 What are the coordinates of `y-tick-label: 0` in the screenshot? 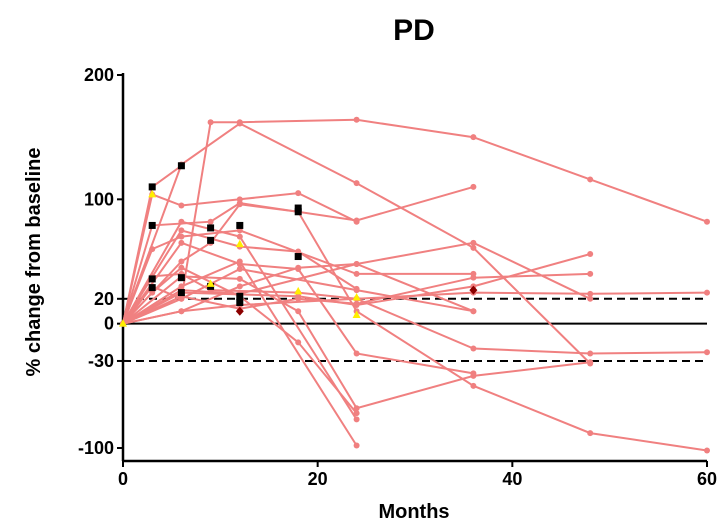 It's located at (109, 324).